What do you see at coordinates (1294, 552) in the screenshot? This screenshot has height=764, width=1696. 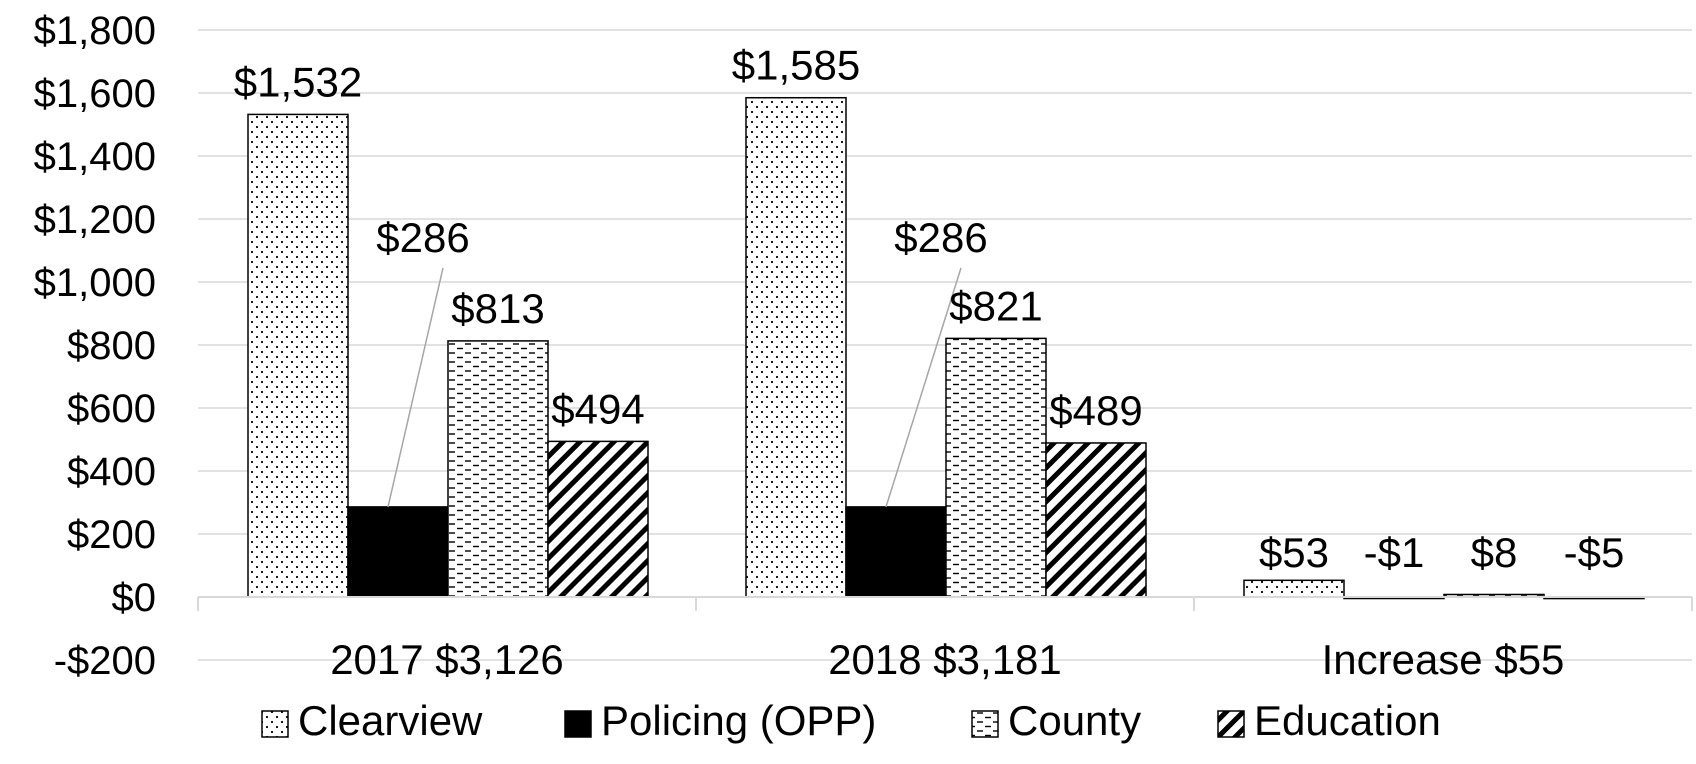 I see `data-label: $53` at bounding box center [1294, 552].